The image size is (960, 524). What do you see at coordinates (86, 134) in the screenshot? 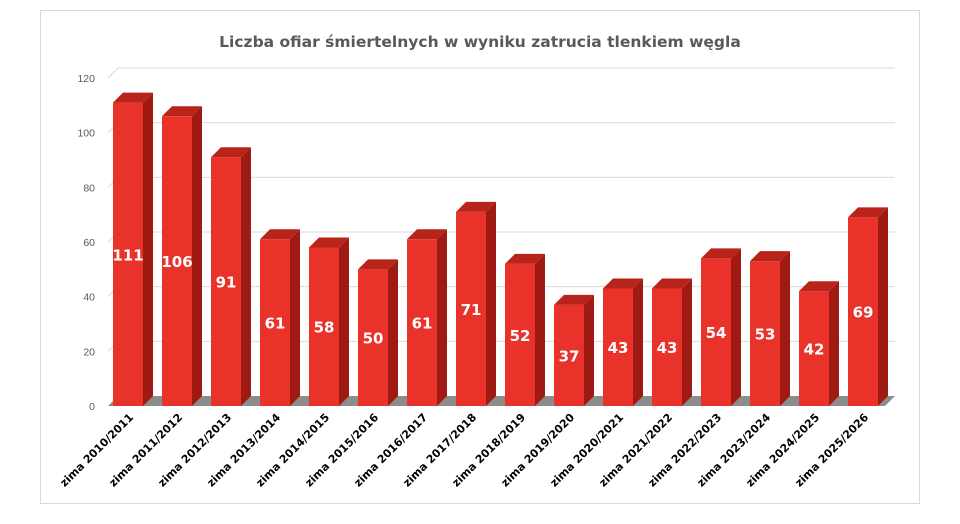
I see `y-tick-label: 100` at bounding box center [86, 134].